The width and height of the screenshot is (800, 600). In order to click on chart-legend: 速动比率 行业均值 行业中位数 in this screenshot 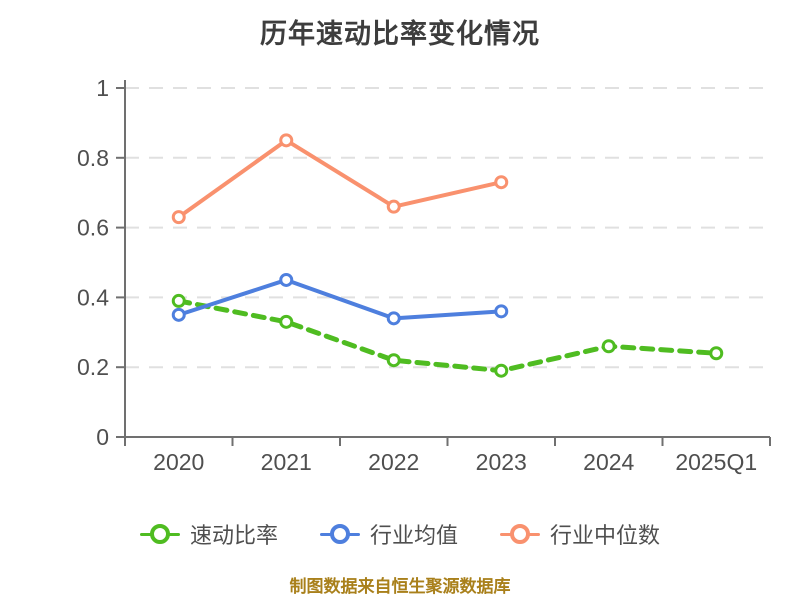, I will do `click(400, 534)`.